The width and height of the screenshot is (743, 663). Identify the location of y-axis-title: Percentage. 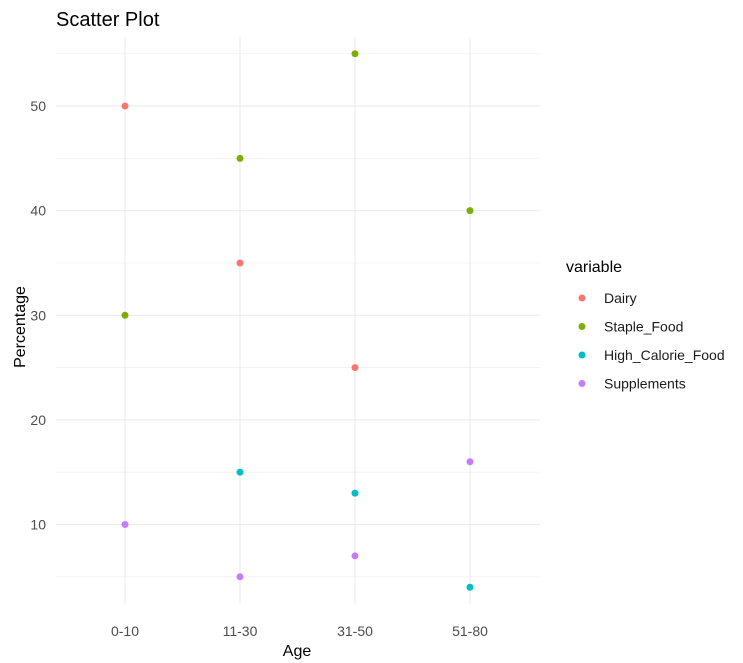
(20, 327).